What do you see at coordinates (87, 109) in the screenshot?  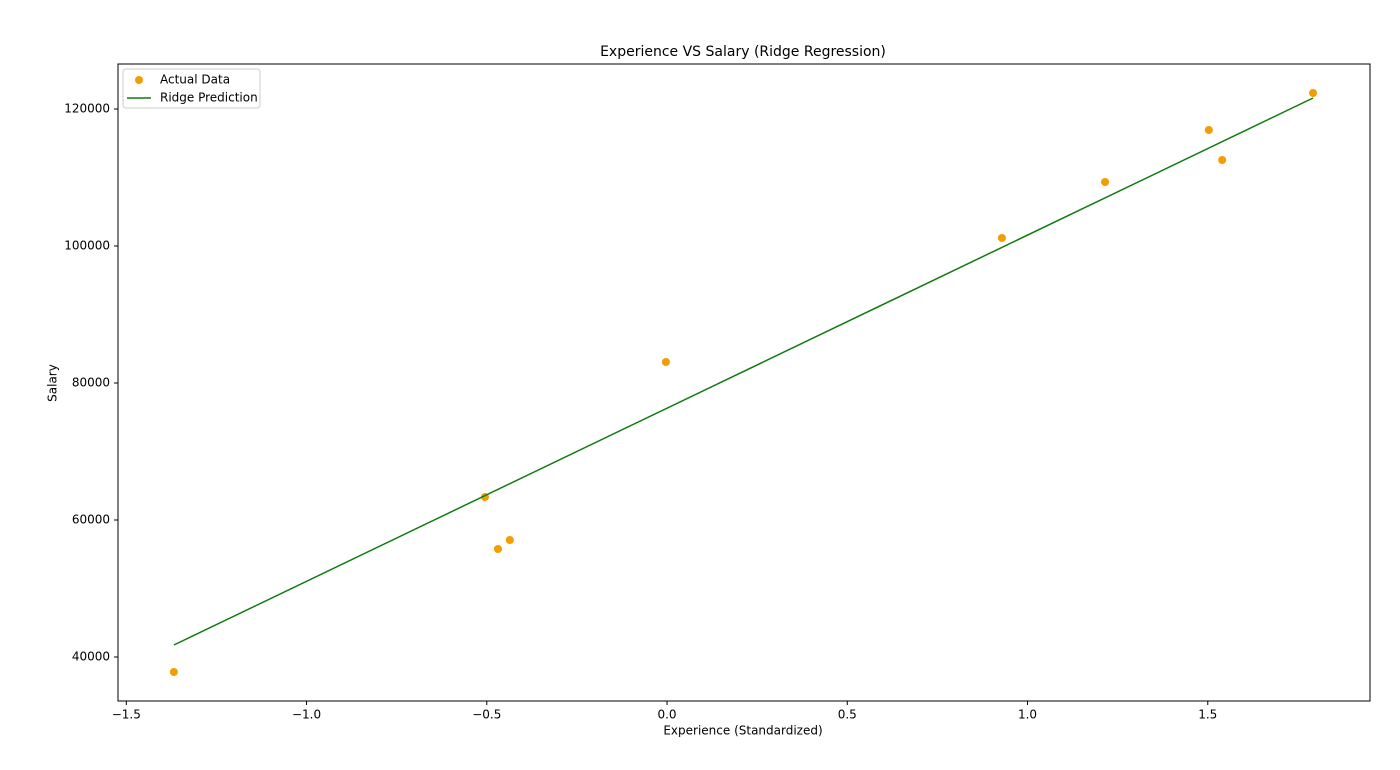 I see `y-tick-label: 120000` at bounding box center [87, 109].